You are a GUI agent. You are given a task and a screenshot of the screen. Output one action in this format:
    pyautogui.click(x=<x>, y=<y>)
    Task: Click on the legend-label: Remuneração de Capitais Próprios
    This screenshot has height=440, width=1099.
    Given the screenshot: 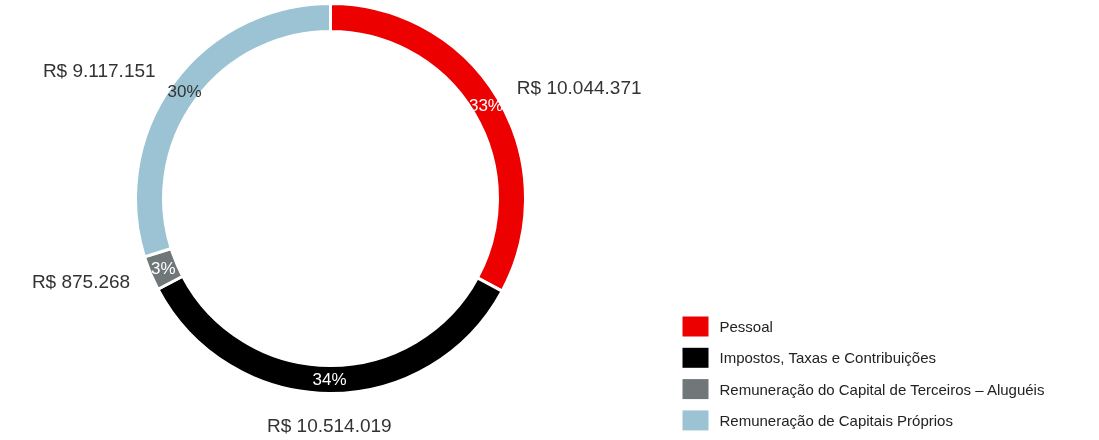 What is the action you would take?
    pyautogui.click(x=836, y=420)
    